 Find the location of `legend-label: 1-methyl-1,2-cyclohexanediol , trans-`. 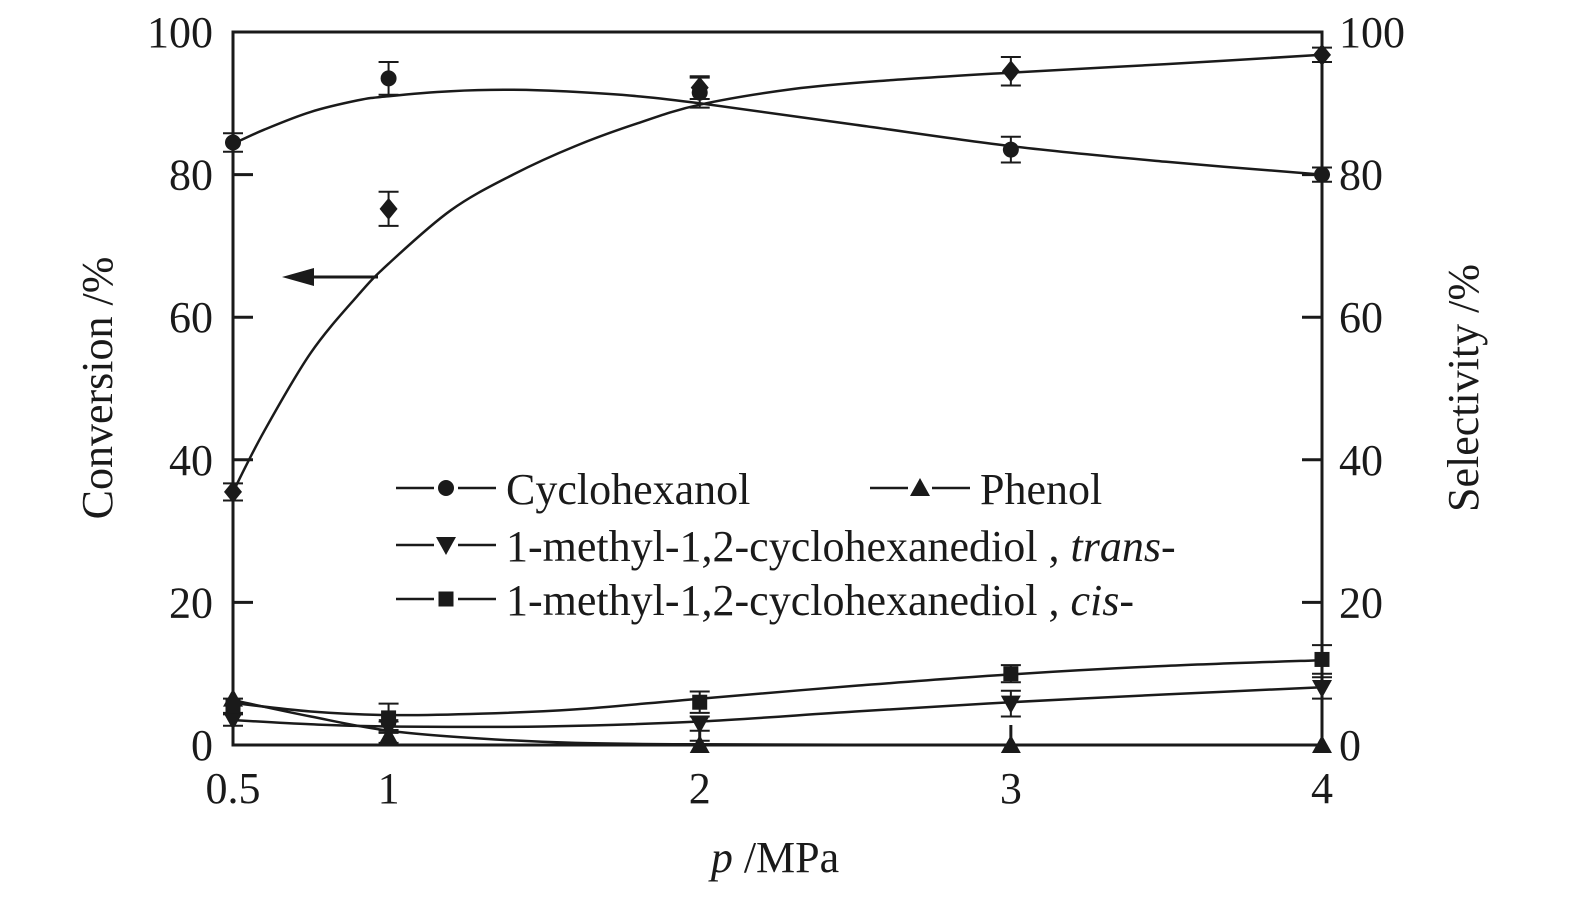

legend-label: 1-methyl-1,2-cyclohexanediol , trans- is located at coordinates (841, 546).